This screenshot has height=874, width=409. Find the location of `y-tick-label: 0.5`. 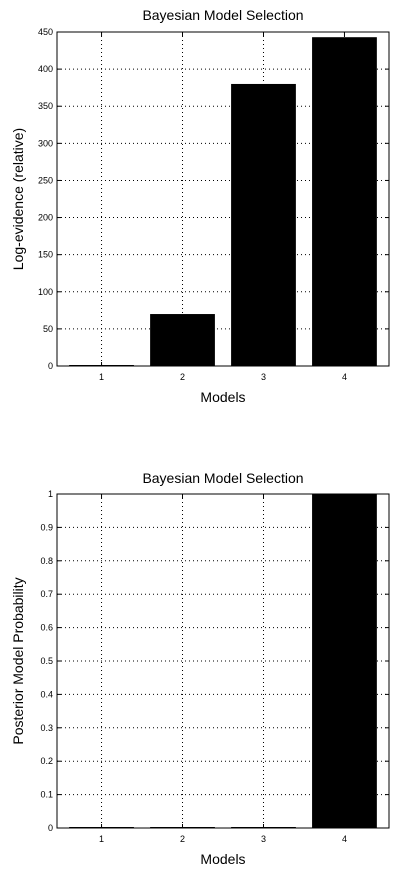

y-tick-label: 0.5 is located at coordinates (46, 661).